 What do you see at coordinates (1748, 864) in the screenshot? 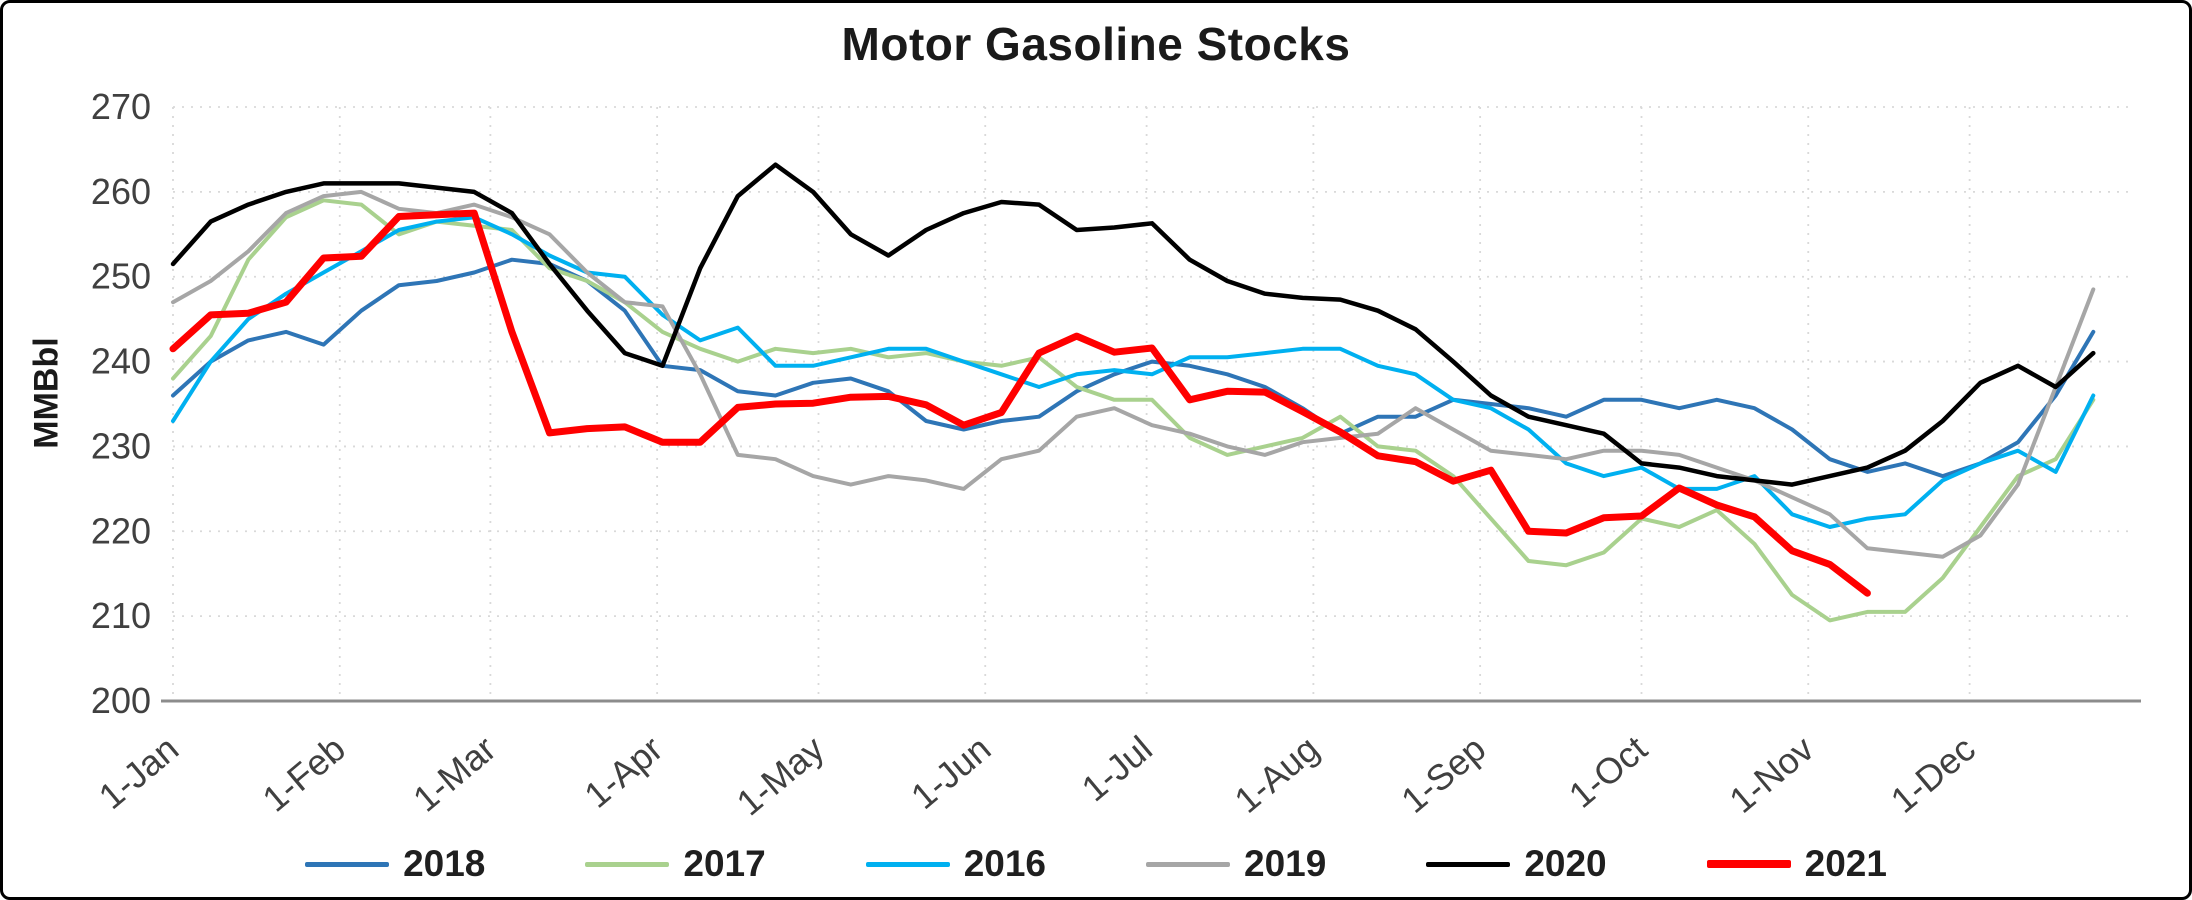
I see `legend-swatch-2021` at bounding box center [1748, 864].